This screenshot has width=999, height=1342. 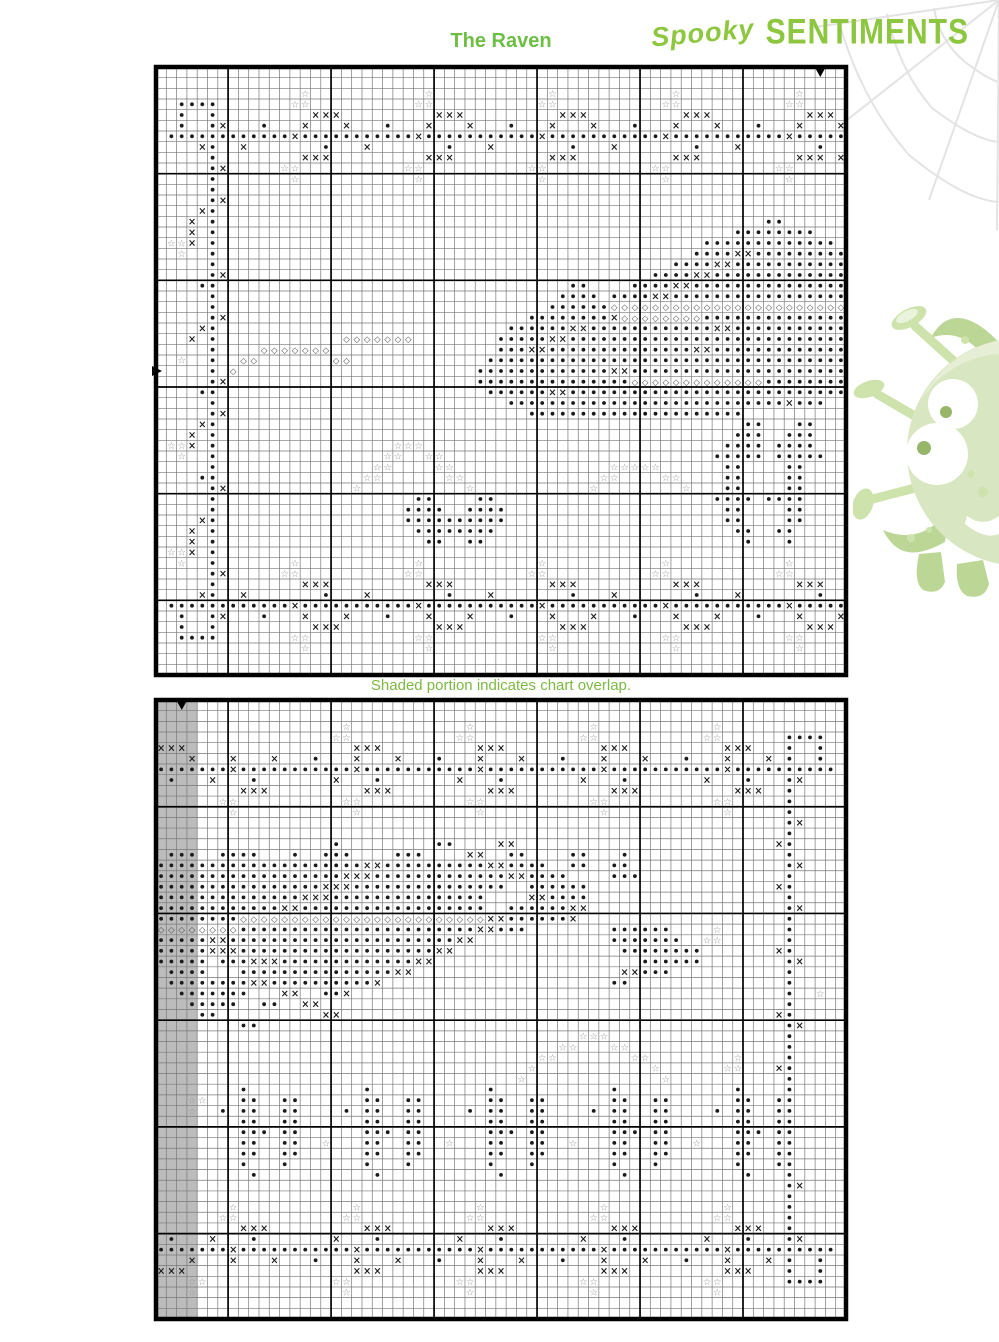 I want to click on pattern-title: The Raven, so click(x=501, y=41).